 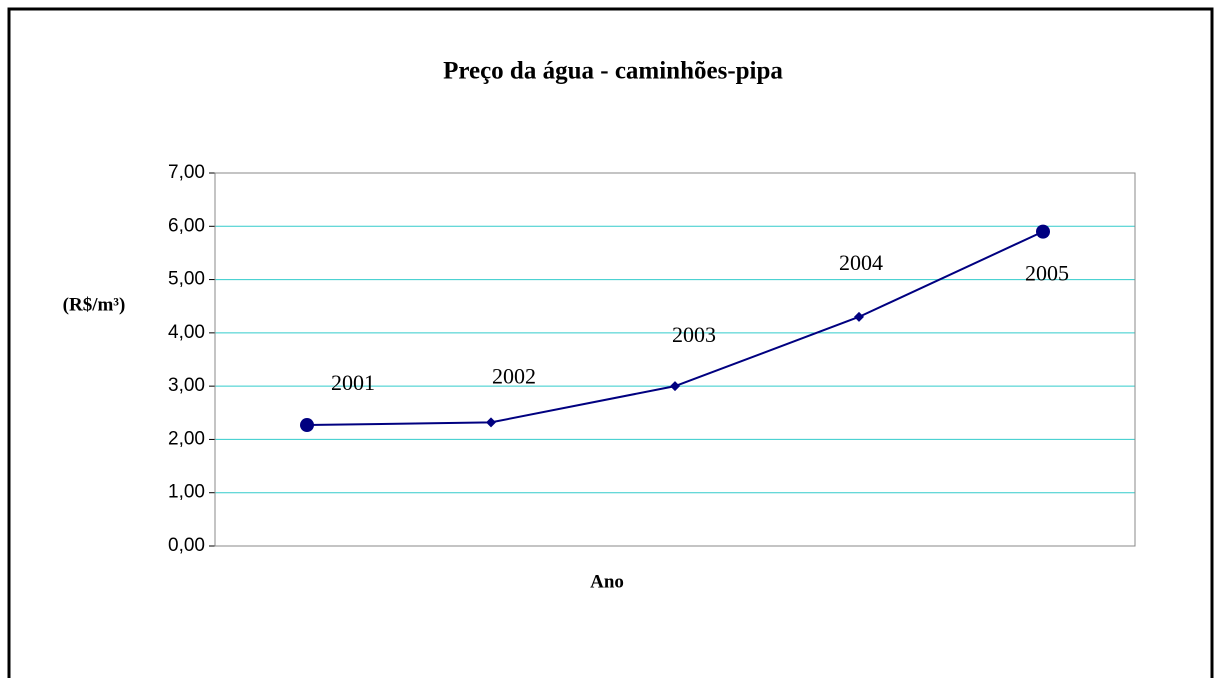 I want to click on y-tick-label: 6,00, so click(x=186, y=225).